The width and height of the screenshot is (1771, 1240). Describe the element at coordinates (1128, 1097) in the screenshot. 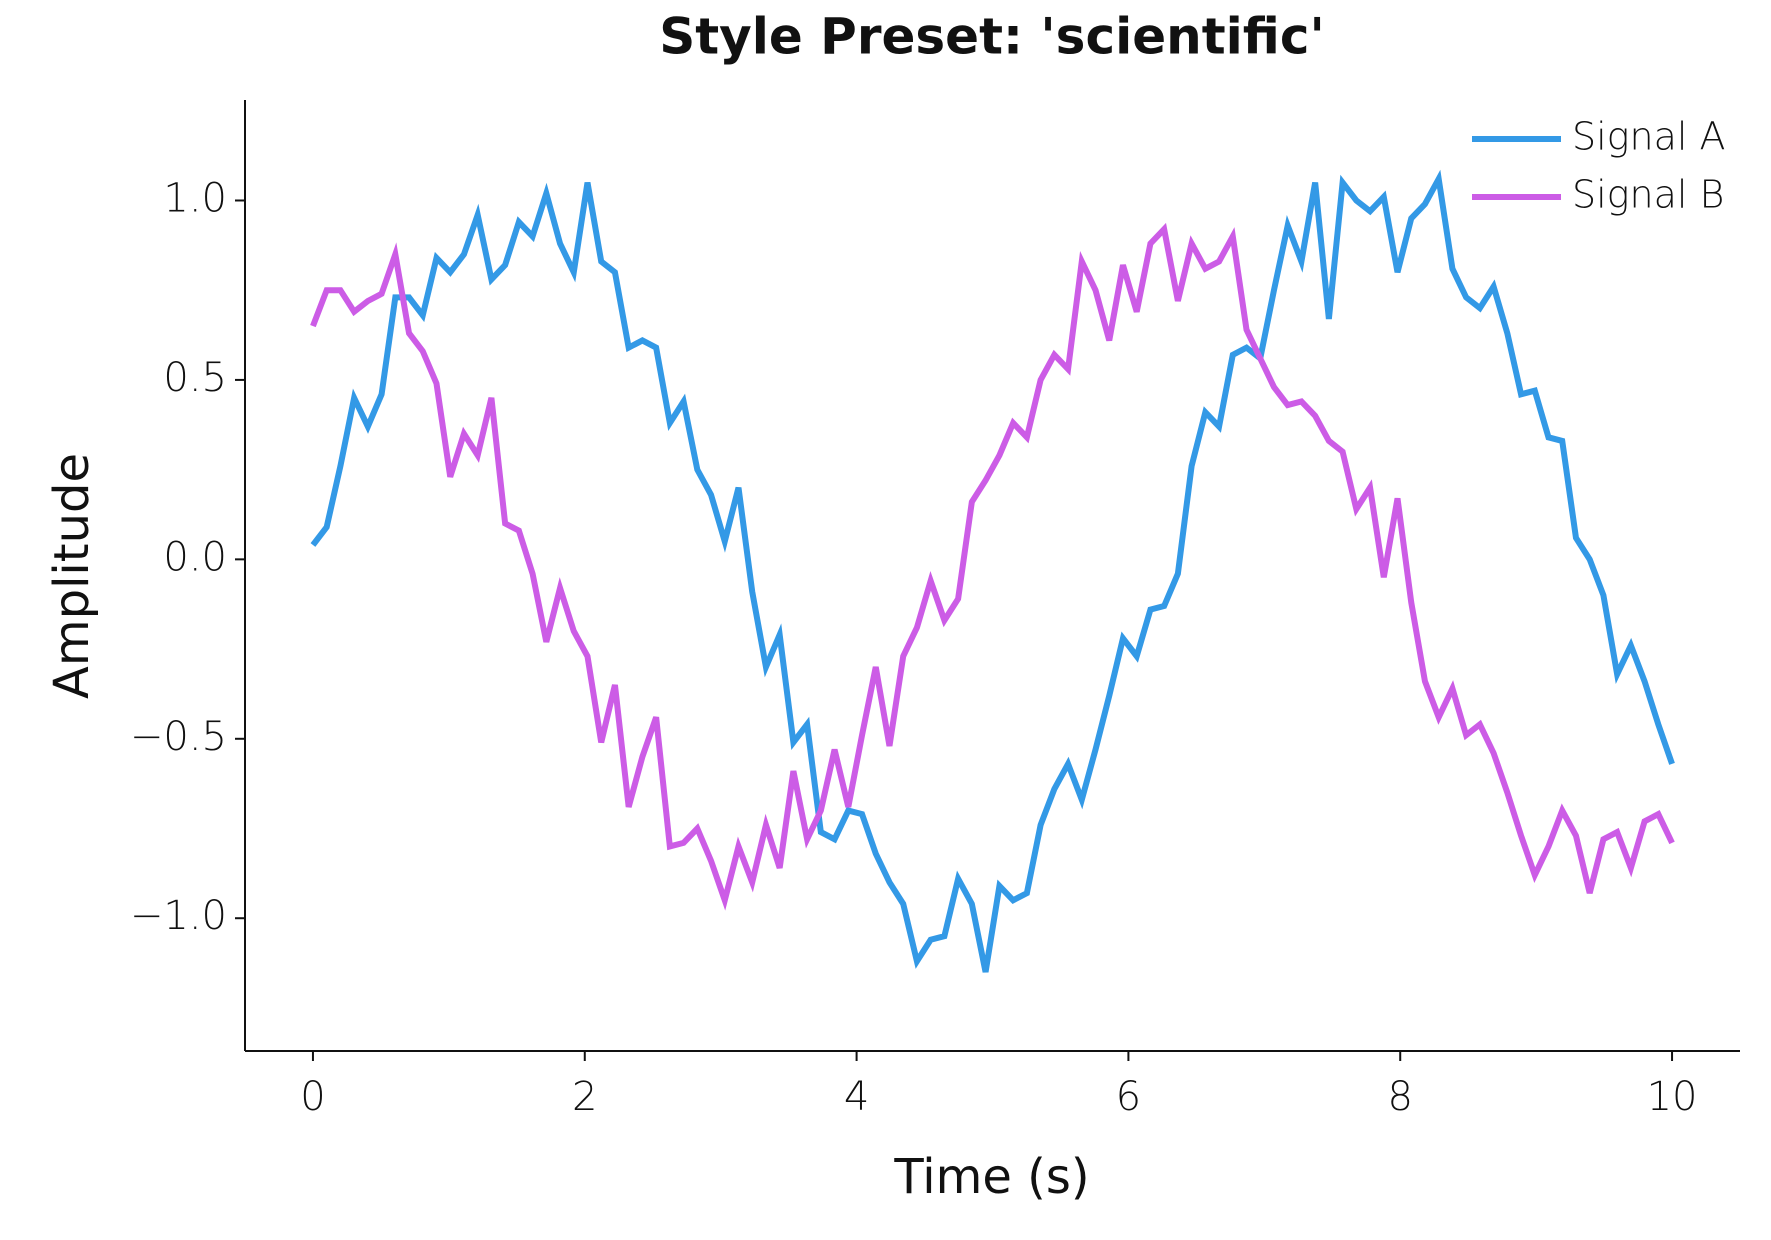

I see `x-tick-label: 6` at that location.